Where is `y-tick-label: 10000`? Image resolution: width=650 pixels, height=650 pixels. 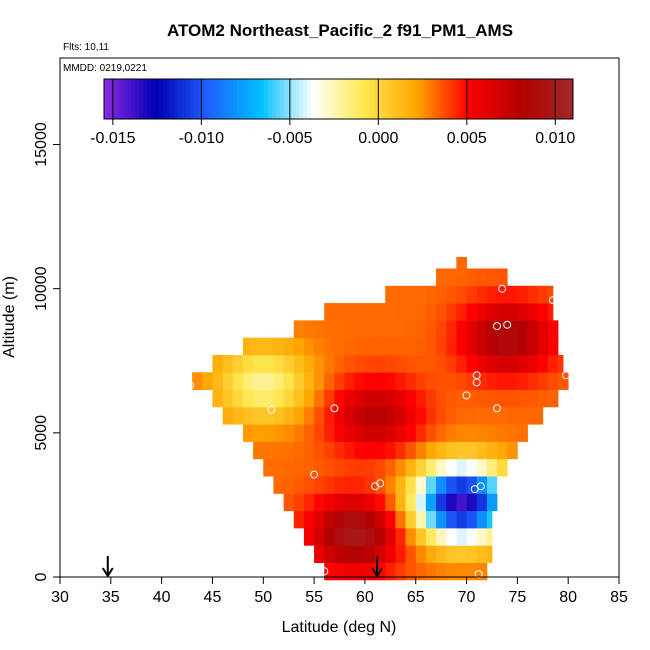 y-tick-label: 10000 is located at coordinates (41, 288).